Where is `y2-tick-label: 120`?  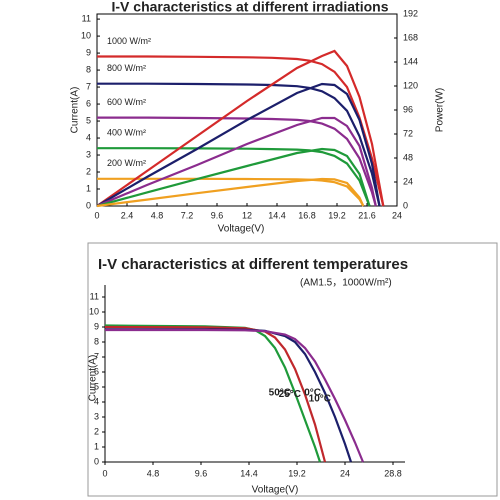
y2-tick-label: 120 is located at coordinates (410, 85).